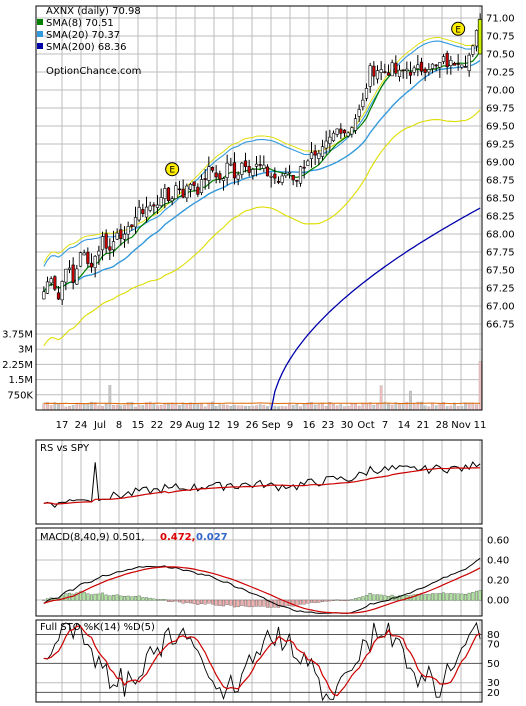 The height and width of the screenshot is (706, 526). What do you see at coordinates (138, 425) in the screenshot?
I see `x-tick-label: 15` at bounding box center [138, 425].